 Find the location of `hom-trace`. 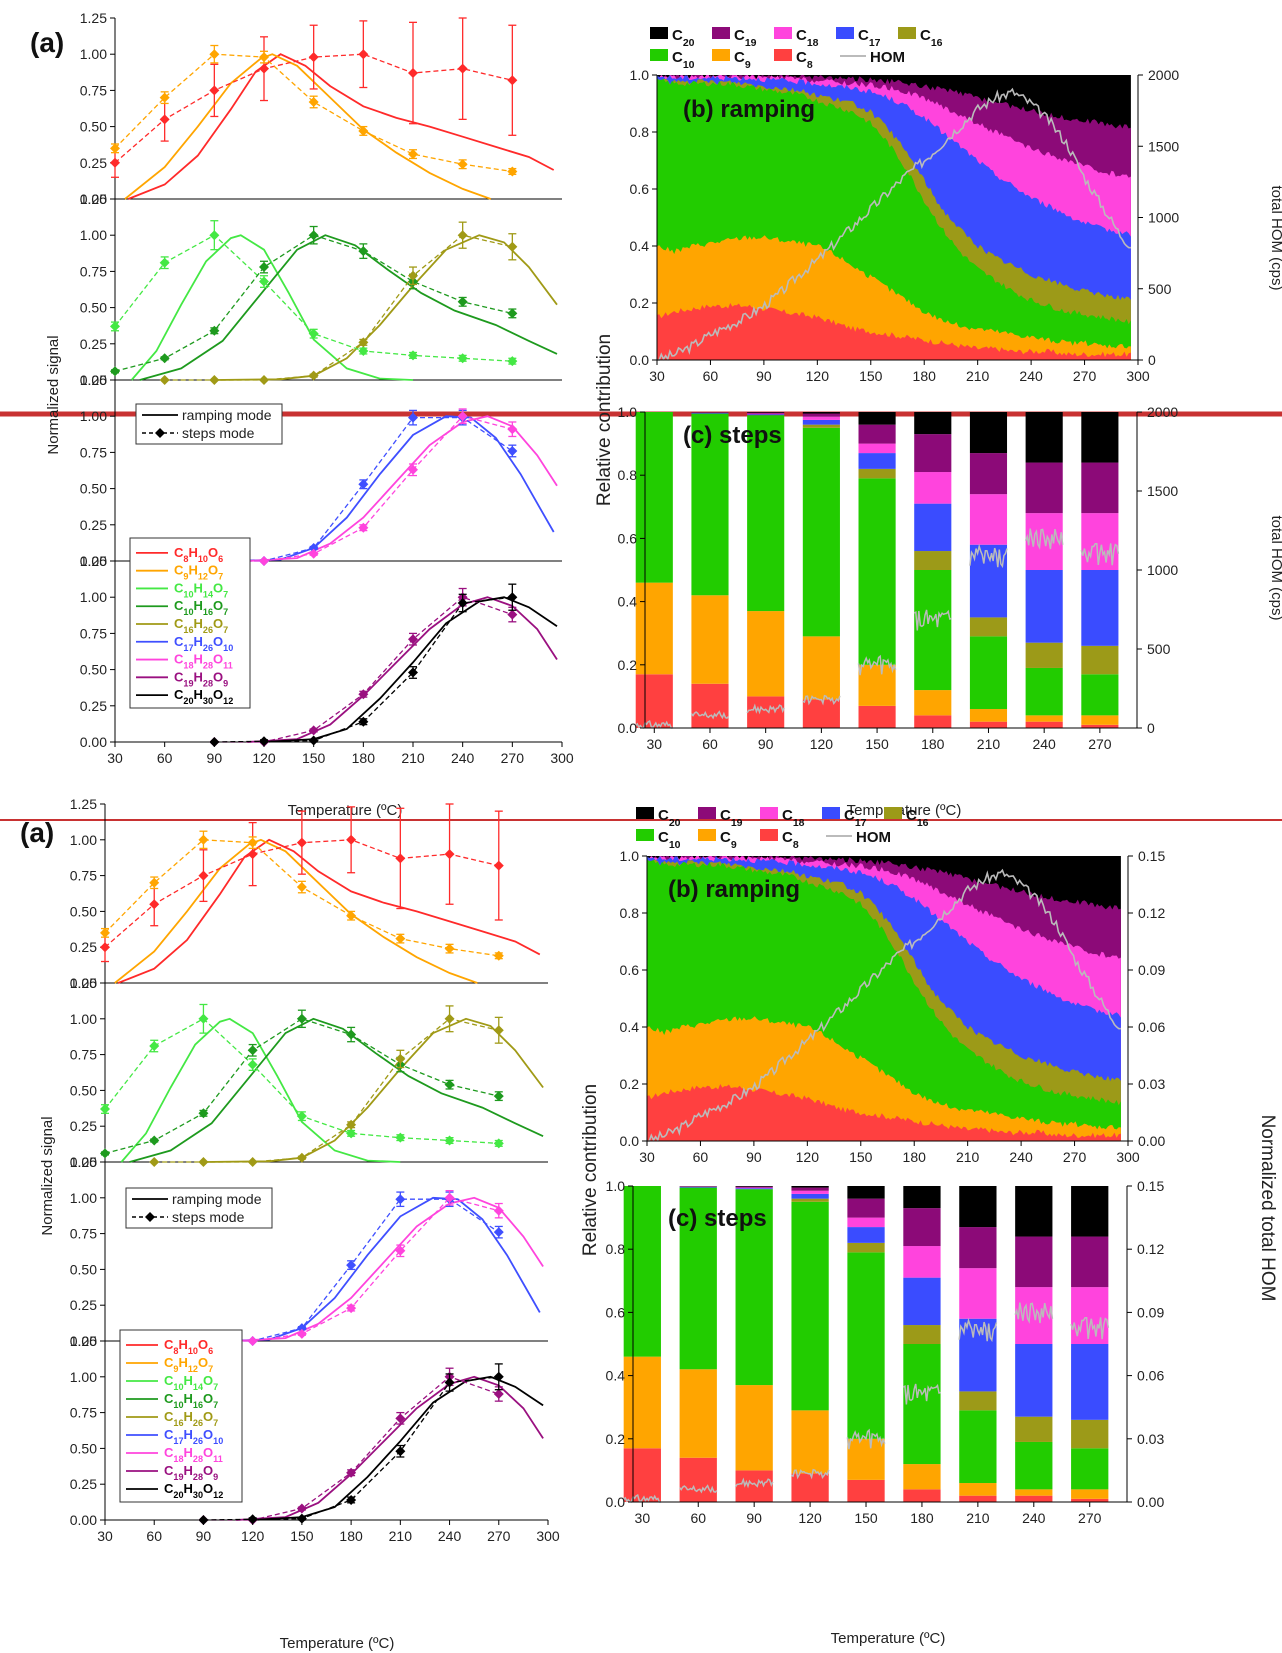

hom-trace is located at coordinates (710, 715).